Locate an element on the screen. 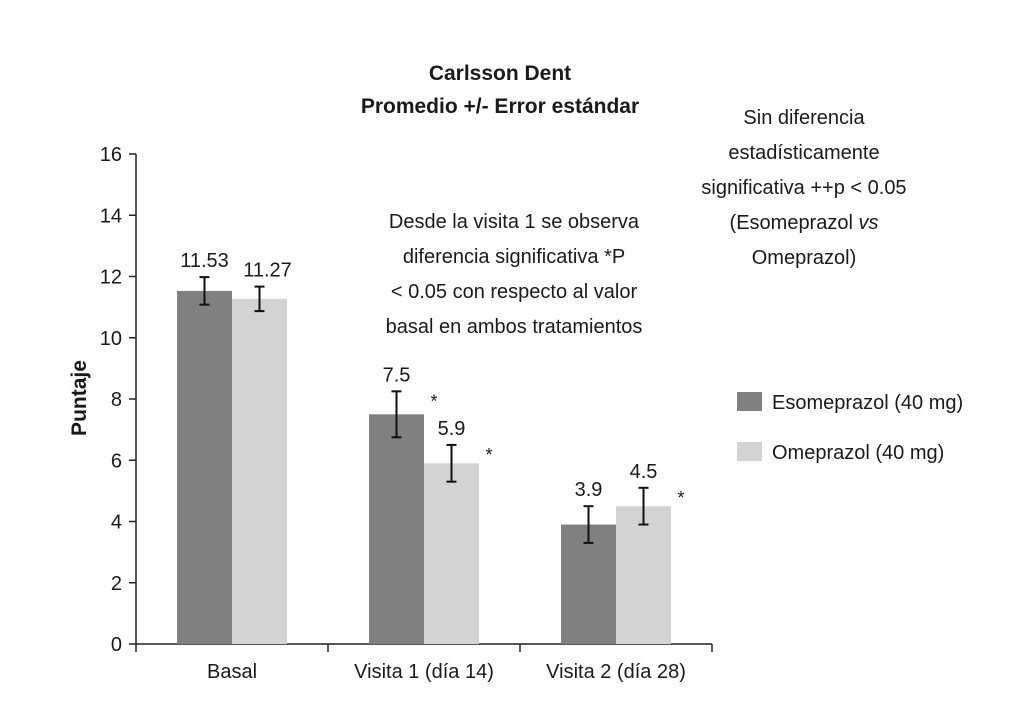 The height and width of the screenshot is (718, 1024). y-tick-label: 6 is located at coordinates (116, 461).